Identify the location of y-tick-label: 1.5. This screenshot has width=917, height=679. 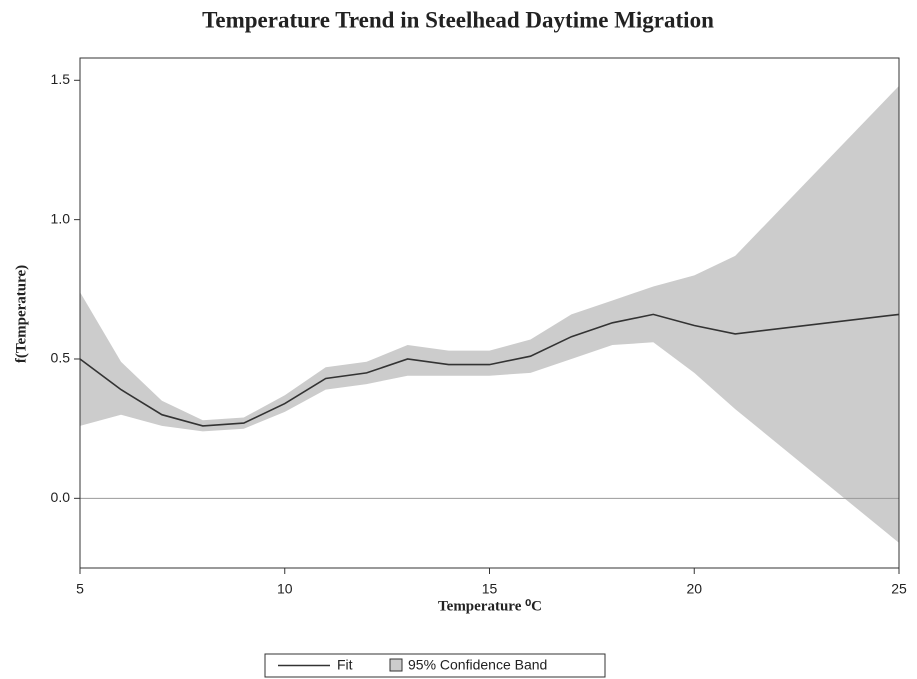
(61, 79).